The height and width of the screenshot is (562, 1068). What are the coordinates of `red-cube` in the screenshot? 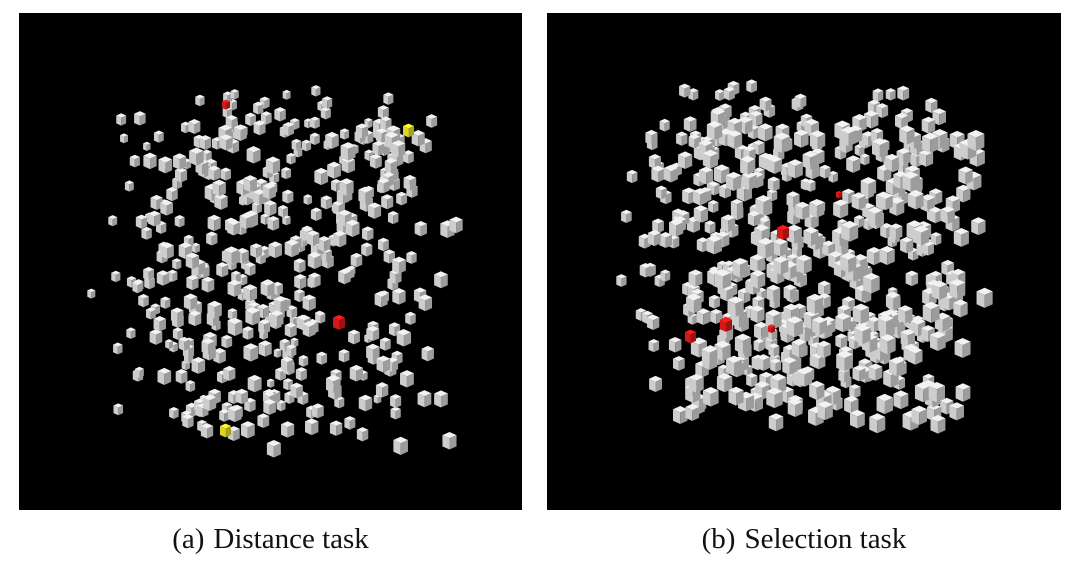 It's located at (339, 322).